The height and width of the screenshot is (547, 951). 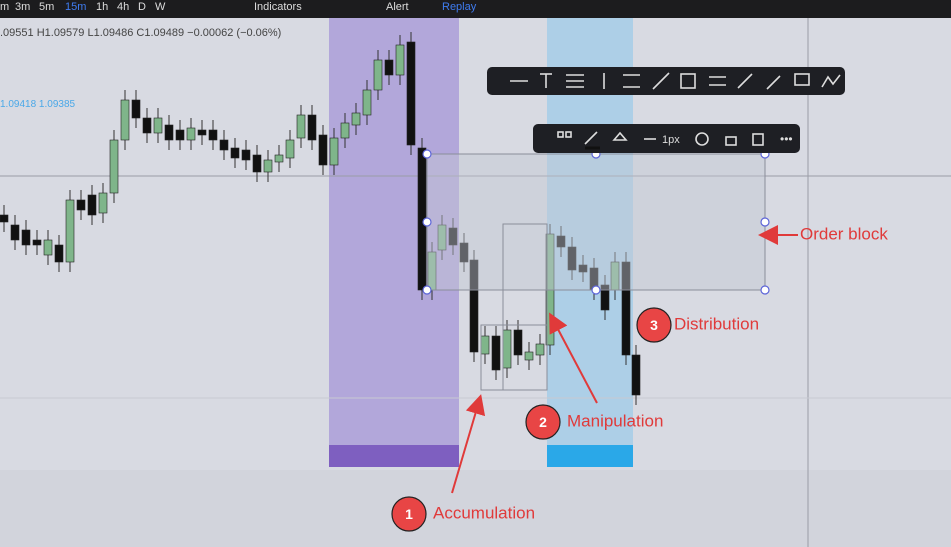 I want to click on drawing-tools, so click(x=675, y=81).